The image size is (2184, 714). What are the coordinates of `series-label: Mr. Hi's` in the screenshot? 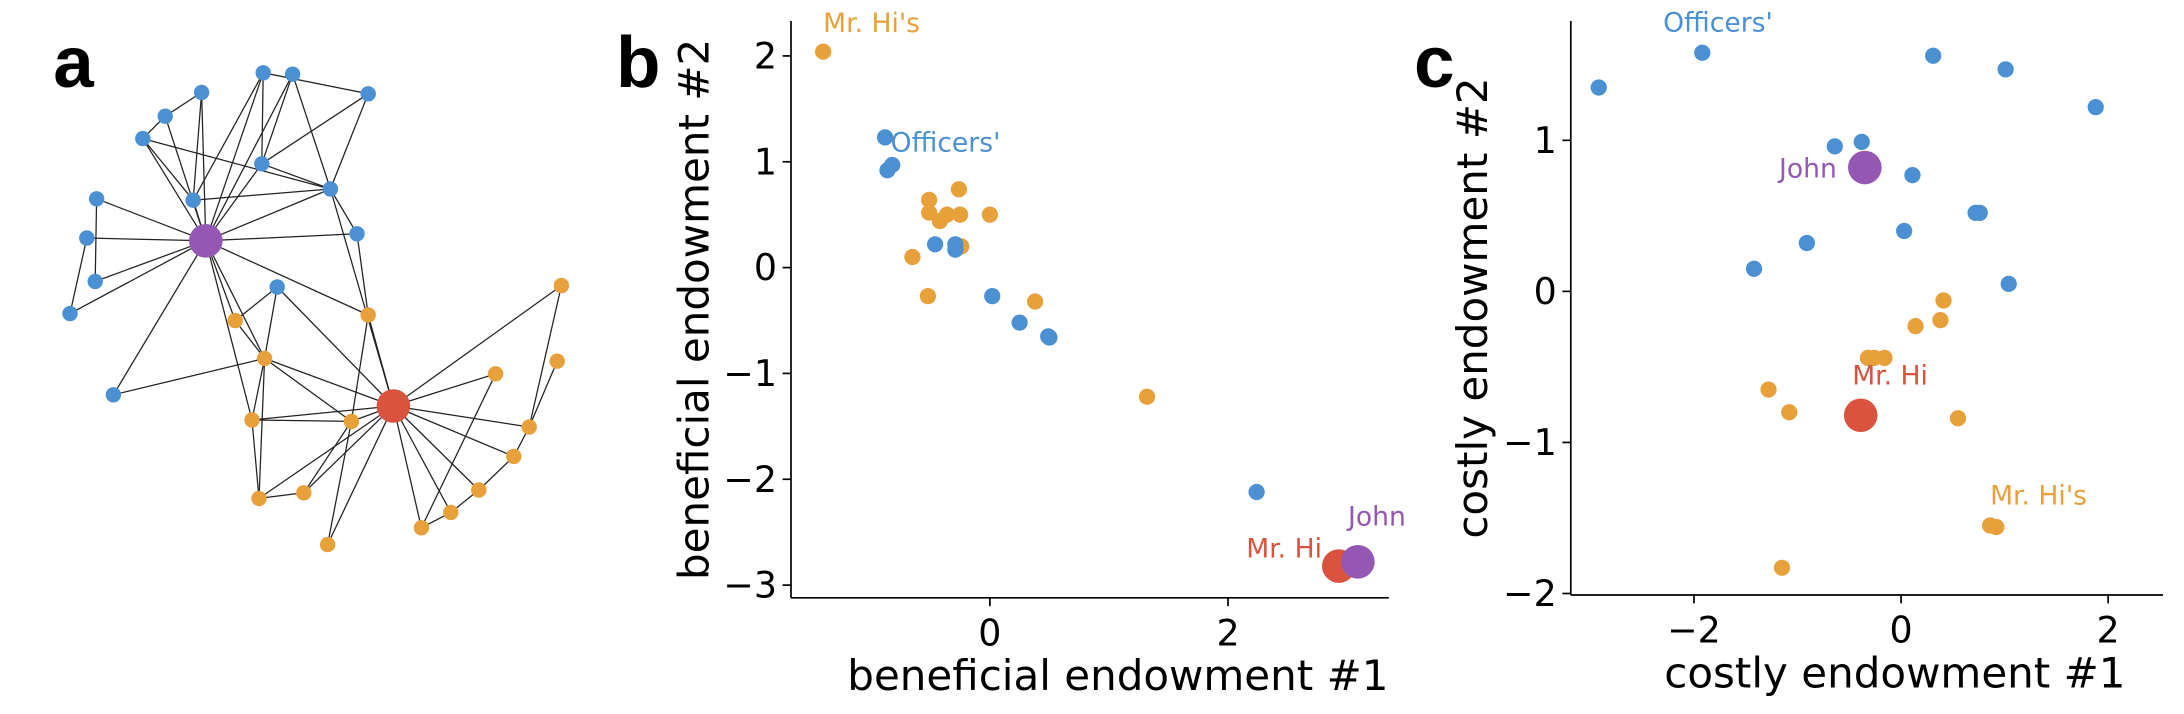 It's located at (2038, 496).